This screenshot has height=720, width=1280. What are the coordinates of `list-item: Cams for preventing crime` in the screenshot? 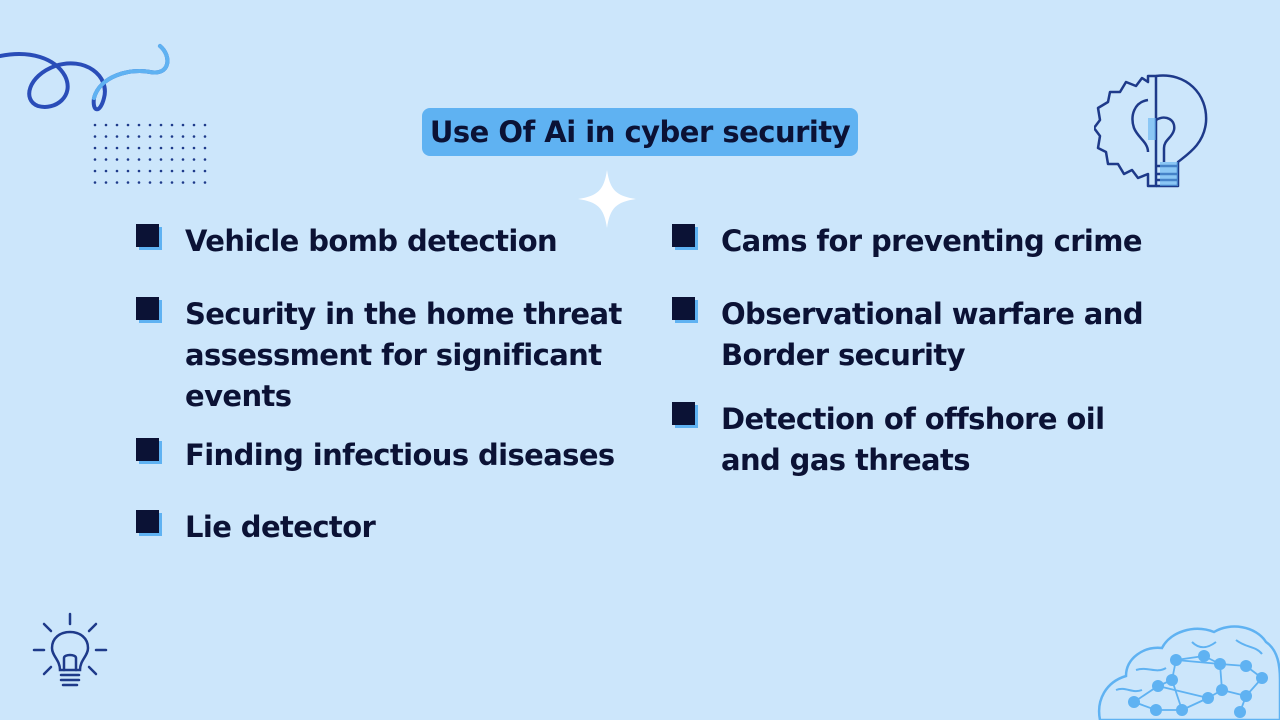 It's located at (922, 241).